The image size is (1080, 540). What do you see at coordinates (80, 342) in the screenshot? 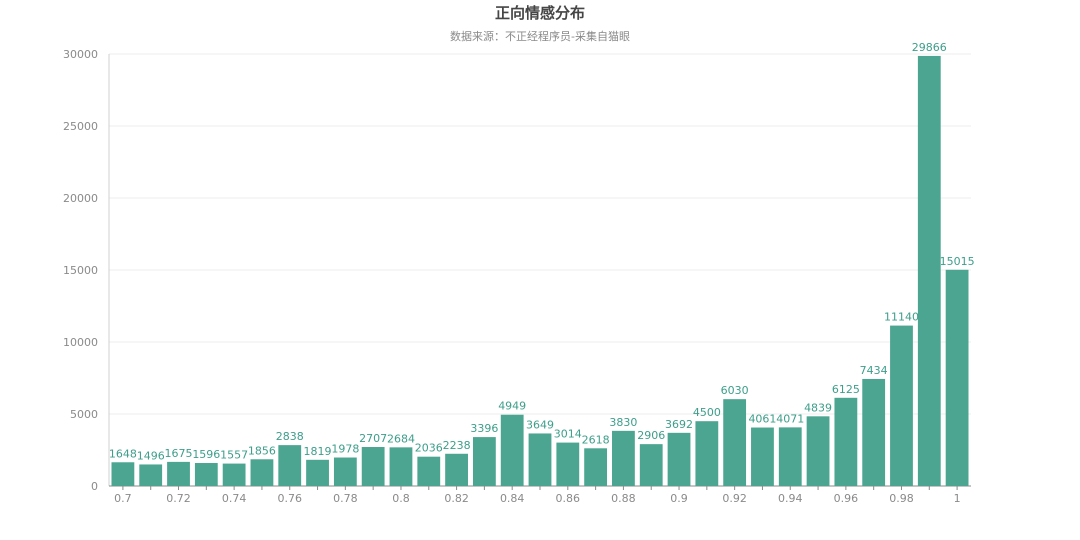
I see `y-tick-label: 10000` at bounding box center [80, 342].